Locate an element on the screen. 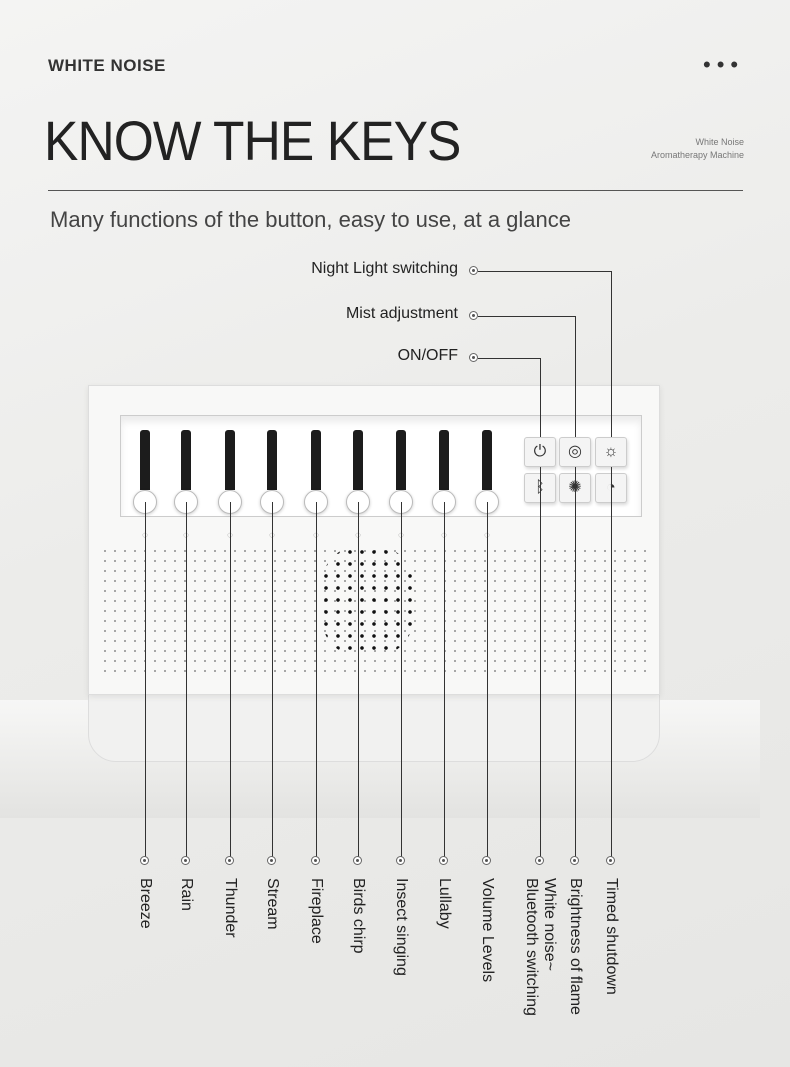 The width and height of the screenshot is (790, 1067). function-label: Brightness of flame is located at coordinates (575, 946).